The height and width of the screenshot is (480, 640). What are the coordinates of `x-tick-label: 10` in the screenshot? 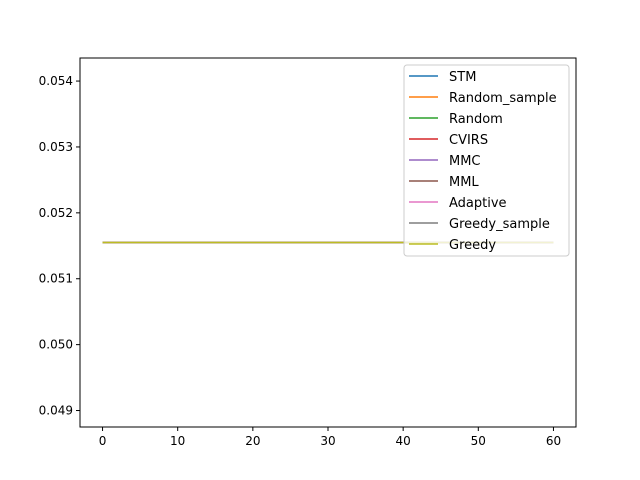 It's located at (177, 441).